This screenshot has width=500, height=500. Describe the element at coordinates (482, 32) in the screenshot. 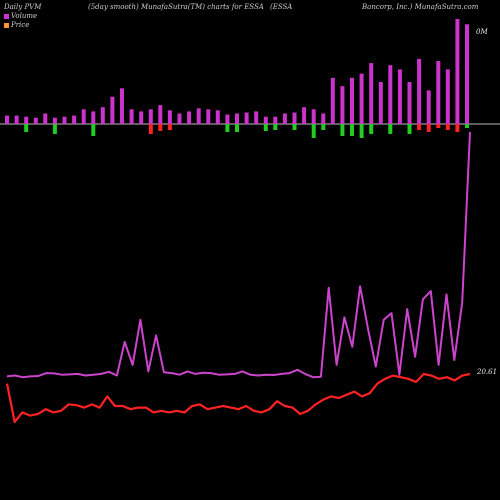

I see `volume-axis-label: 0M` at that location.